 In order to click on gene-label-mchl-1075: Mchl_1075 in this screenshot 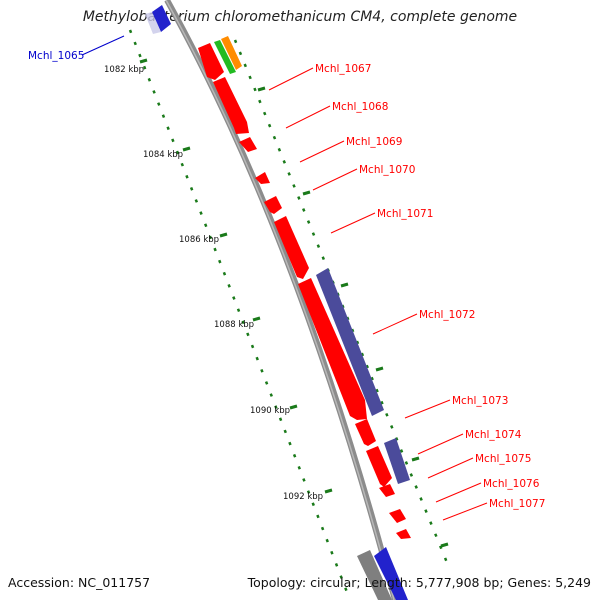, I will do `click(503, 459)`.